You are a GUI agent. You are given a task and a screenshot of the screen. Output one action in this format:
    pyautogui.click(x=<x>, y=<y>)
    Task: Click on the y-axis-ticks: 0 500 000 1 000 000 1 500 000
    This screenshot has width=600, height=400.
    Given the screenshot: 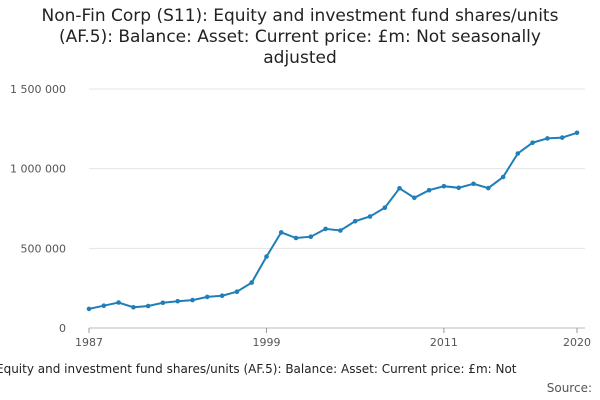 What is the action you would take?
    pyautogui.click(x=38, y=209)
    